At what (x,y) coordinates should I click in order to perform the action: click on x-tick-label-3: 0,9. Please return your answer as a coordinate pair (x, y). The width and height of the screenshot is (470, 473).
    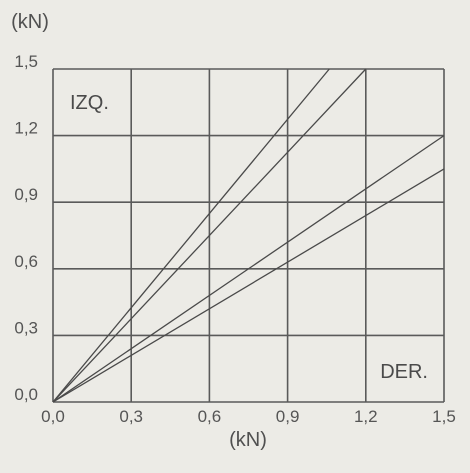
    Looking at the image, I should click on (288, 416).